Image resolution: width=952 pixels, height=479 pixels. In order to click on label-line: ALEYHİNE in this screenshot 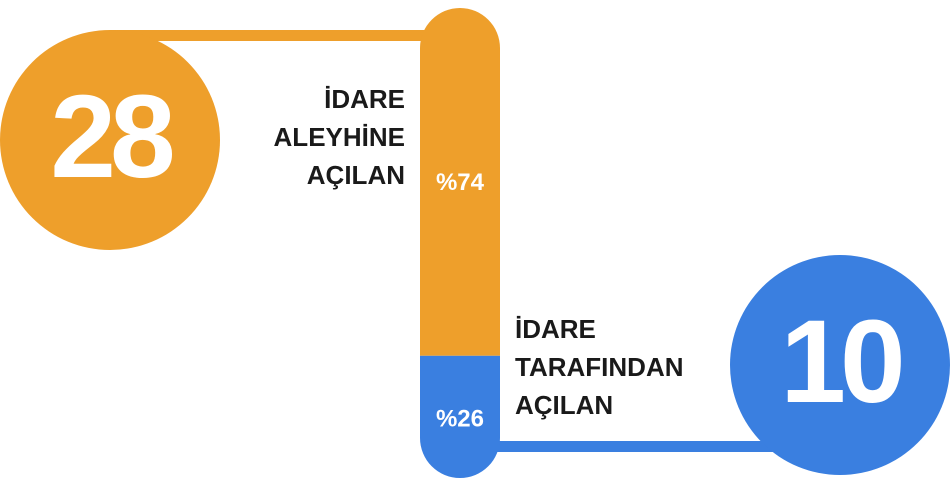, I will do `click(339, 137)`.